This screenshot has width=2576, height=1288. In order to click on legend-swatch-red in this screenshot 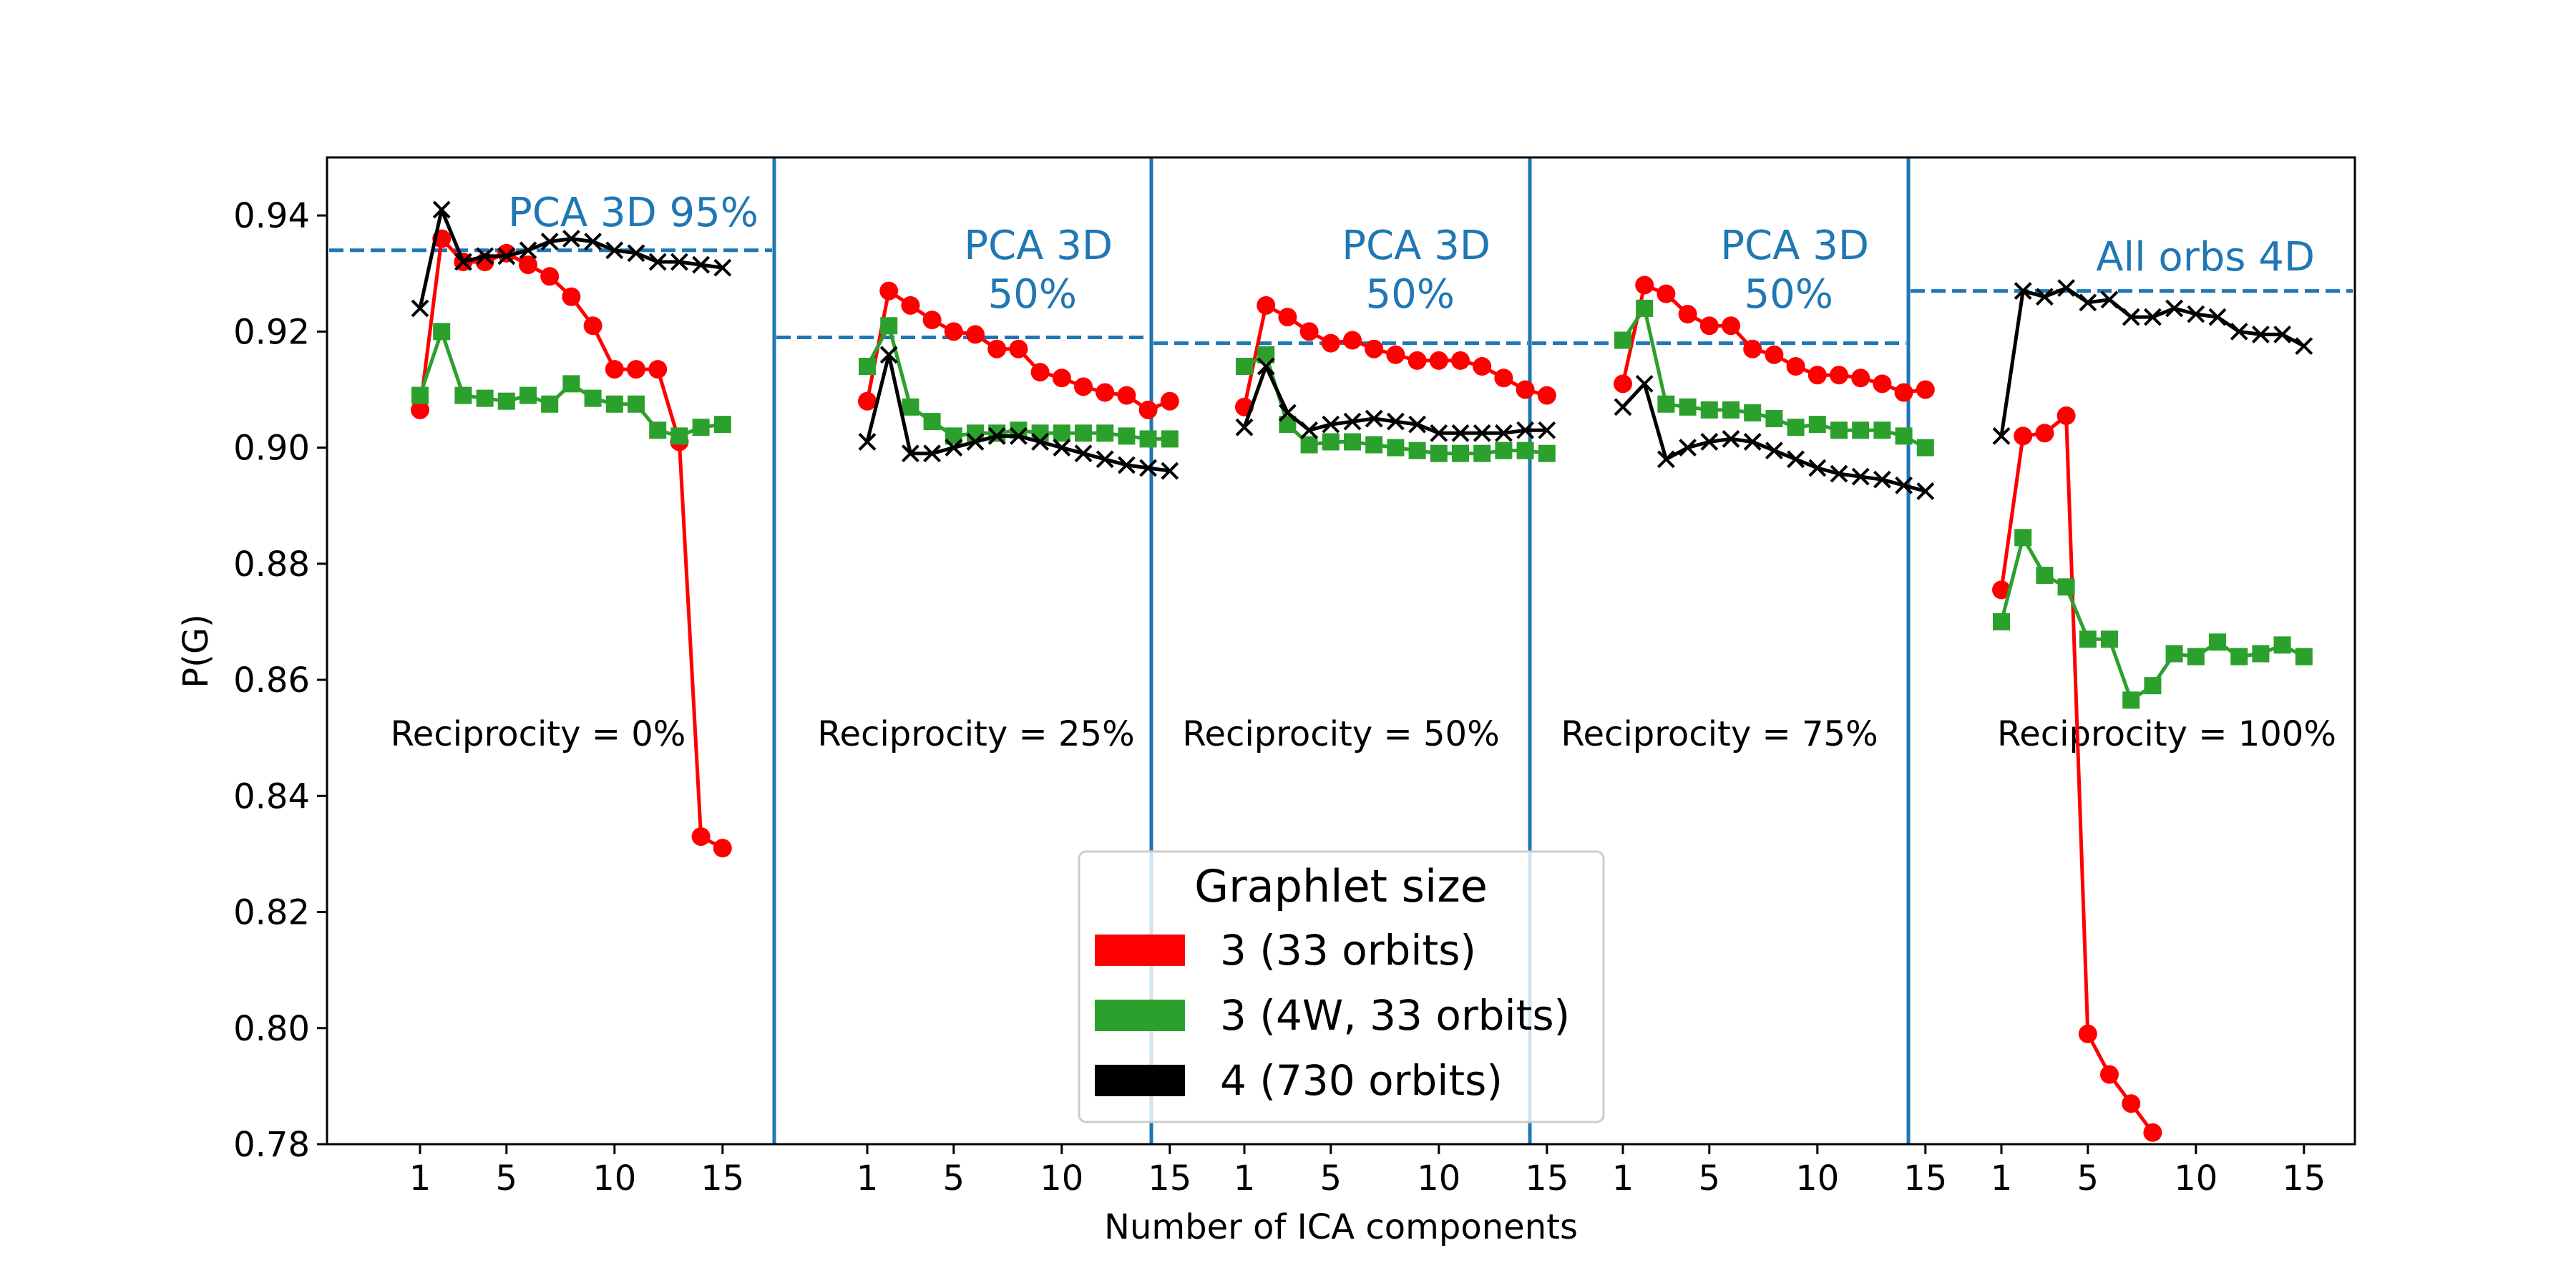, I will do `click(1140, 950)`.